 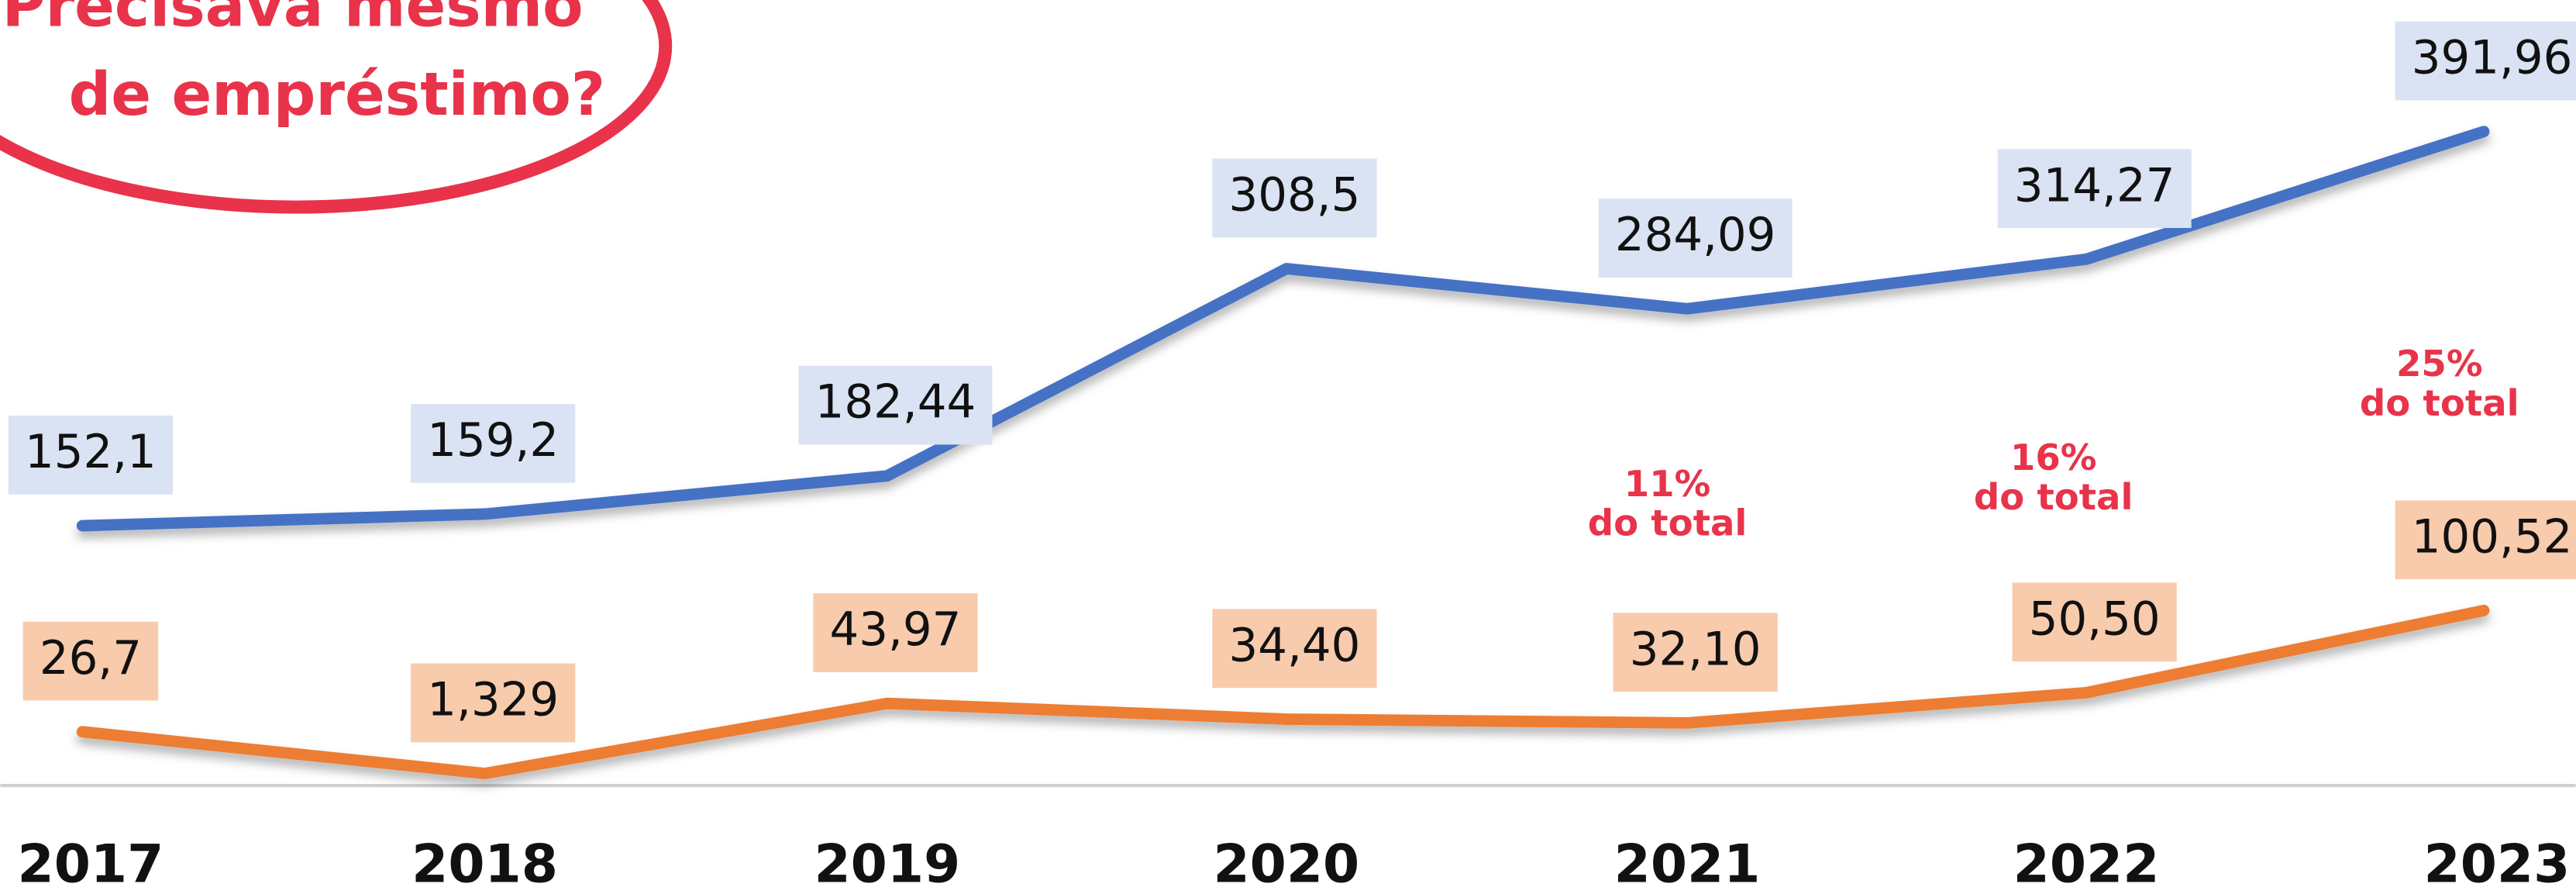 I want to click on data-label: 43,97, so click(x=895, y=632).